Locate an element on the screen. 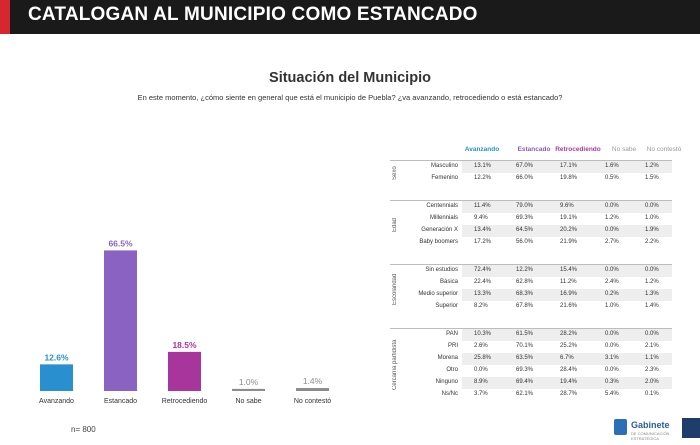 The image size is (700, 445). cell-value: 0.3% is located at coordinates (612, 382).